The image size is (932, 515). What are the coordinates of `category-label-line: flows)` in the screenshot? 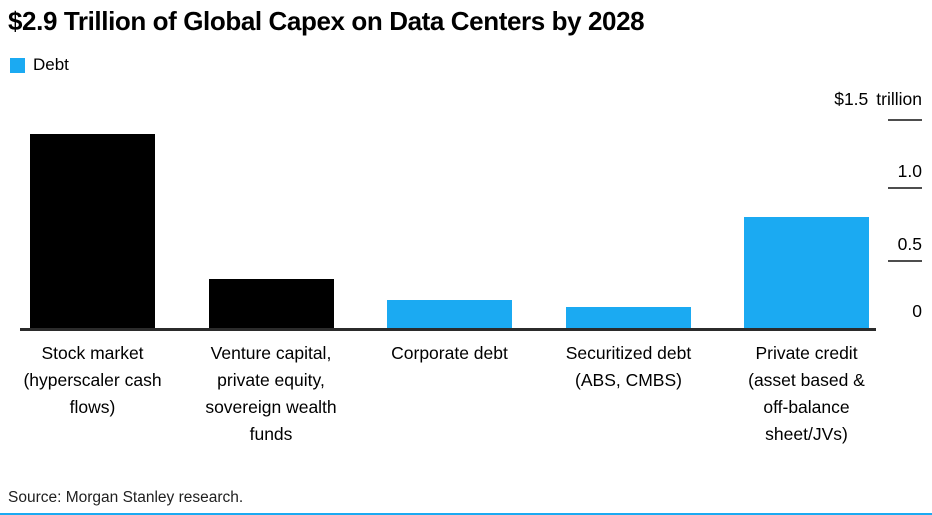 It's located at (92, 407).